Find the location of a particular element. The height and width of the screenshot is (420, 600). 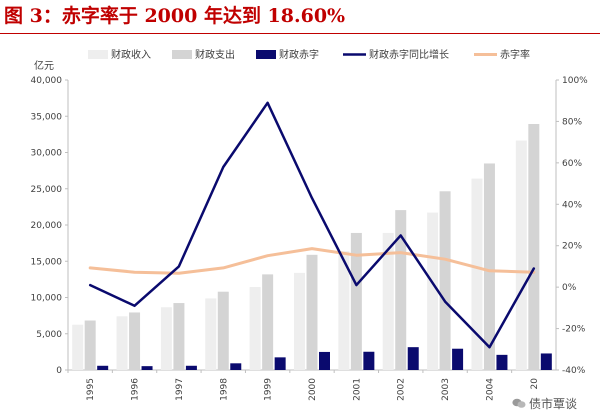

y-left-tick-label: 0 is located at coordinates (59, 371).